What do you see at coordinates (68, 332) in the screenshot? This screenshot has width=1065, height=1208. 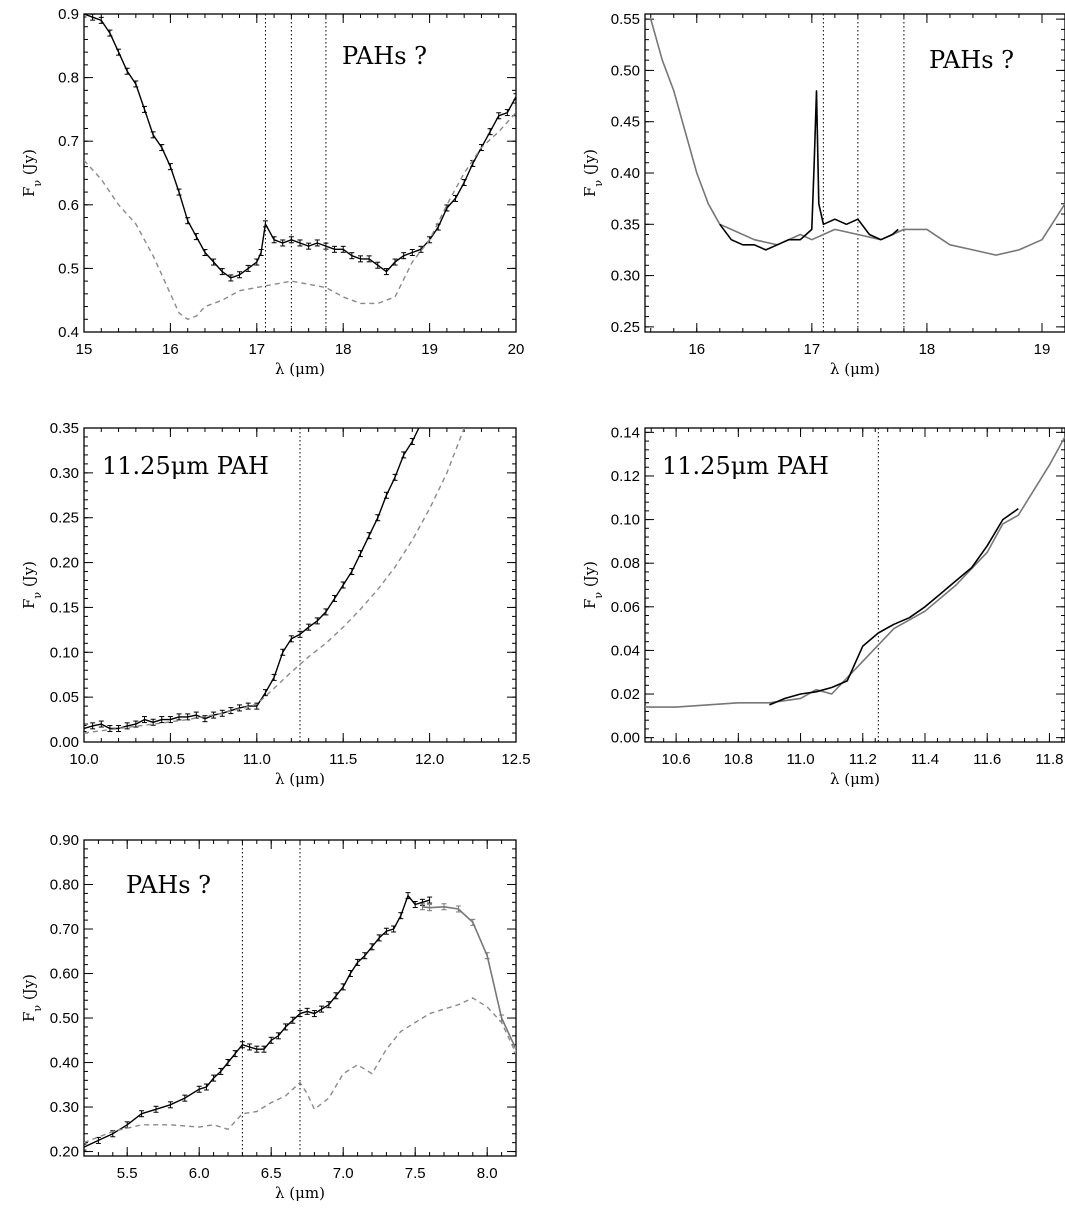 I see `y-tick-label: 0.4` at bounding box center [68, 332].